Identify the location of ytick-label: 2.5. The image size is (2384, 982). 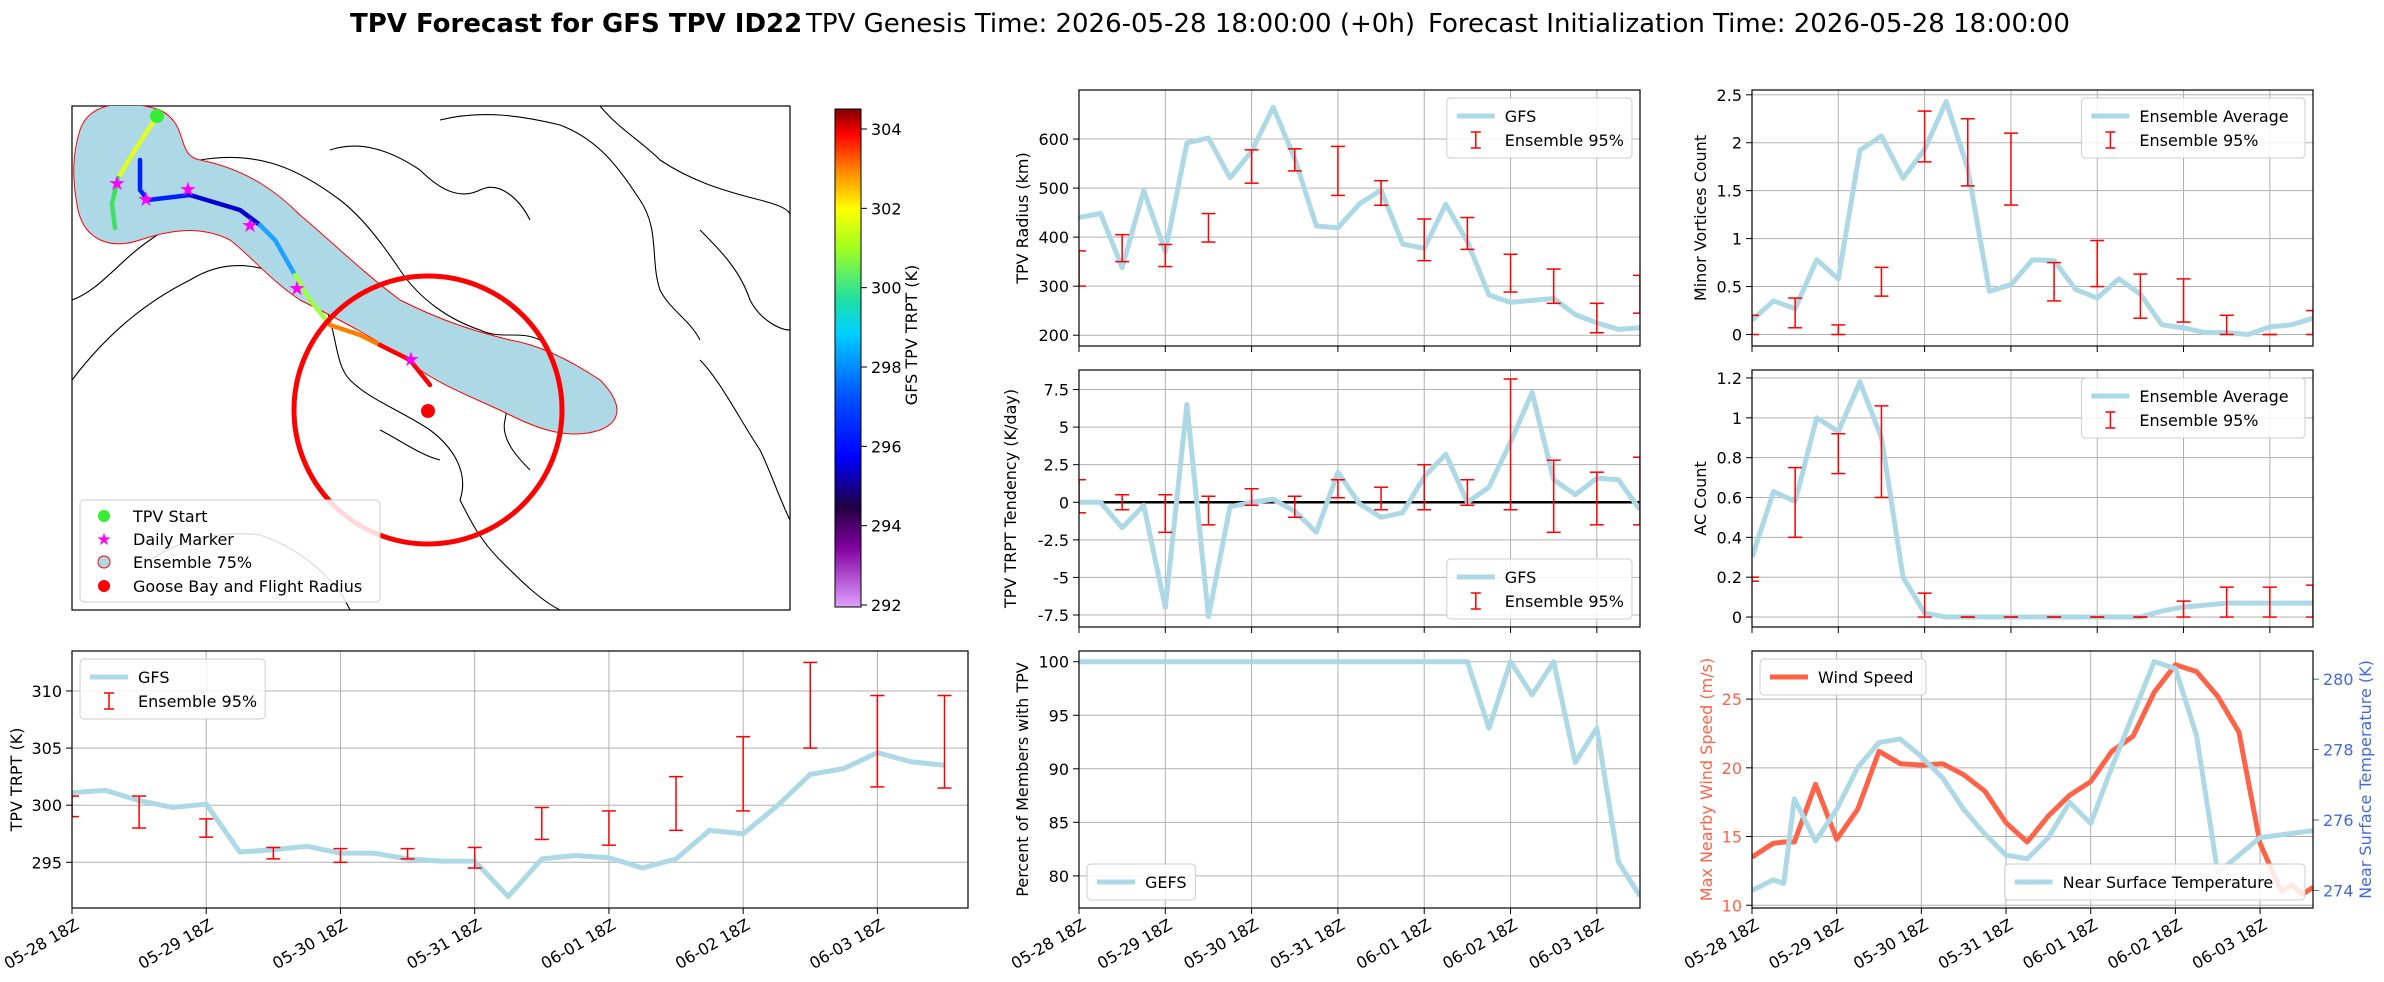
(1056, 465).